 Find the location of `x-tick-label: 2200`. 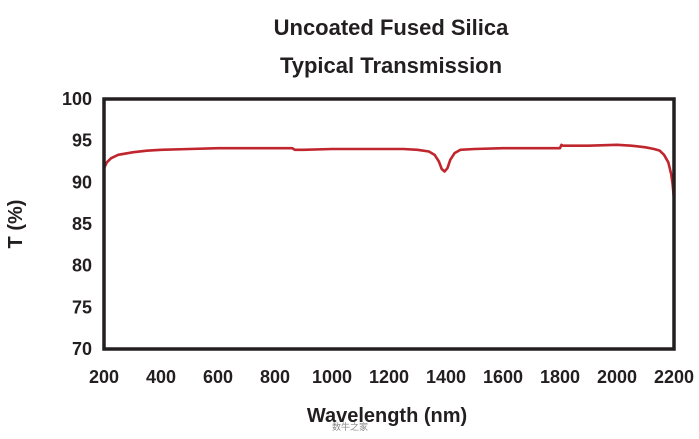

x-tick-label: 2200 is located at coordinates (674, 377).